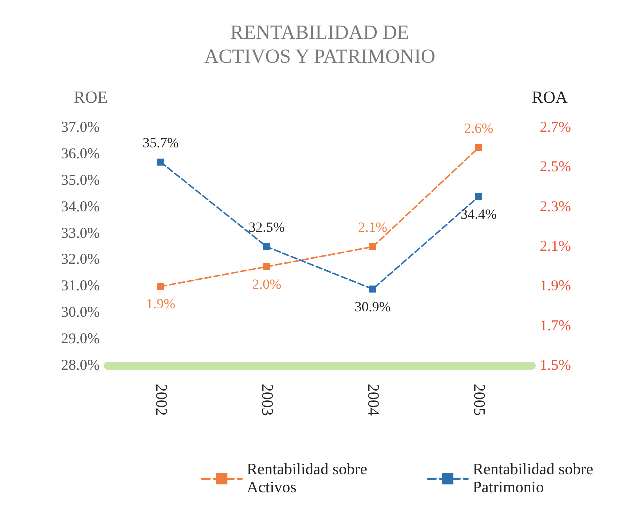 The width and height of the screenshot is (640, 514). I want to click on y2-tick-label: 2.5%, so click(556, 168).